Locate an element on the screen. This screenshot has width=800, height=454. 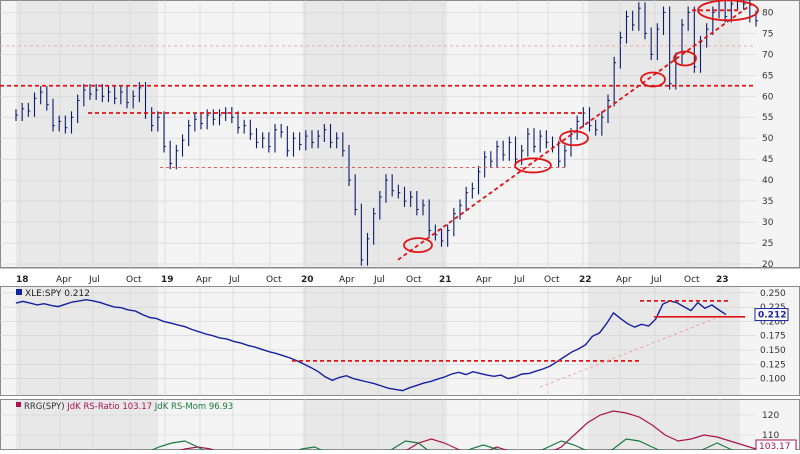
rs-y-tick-label: 0.125 is located at coordinates (773, 365).